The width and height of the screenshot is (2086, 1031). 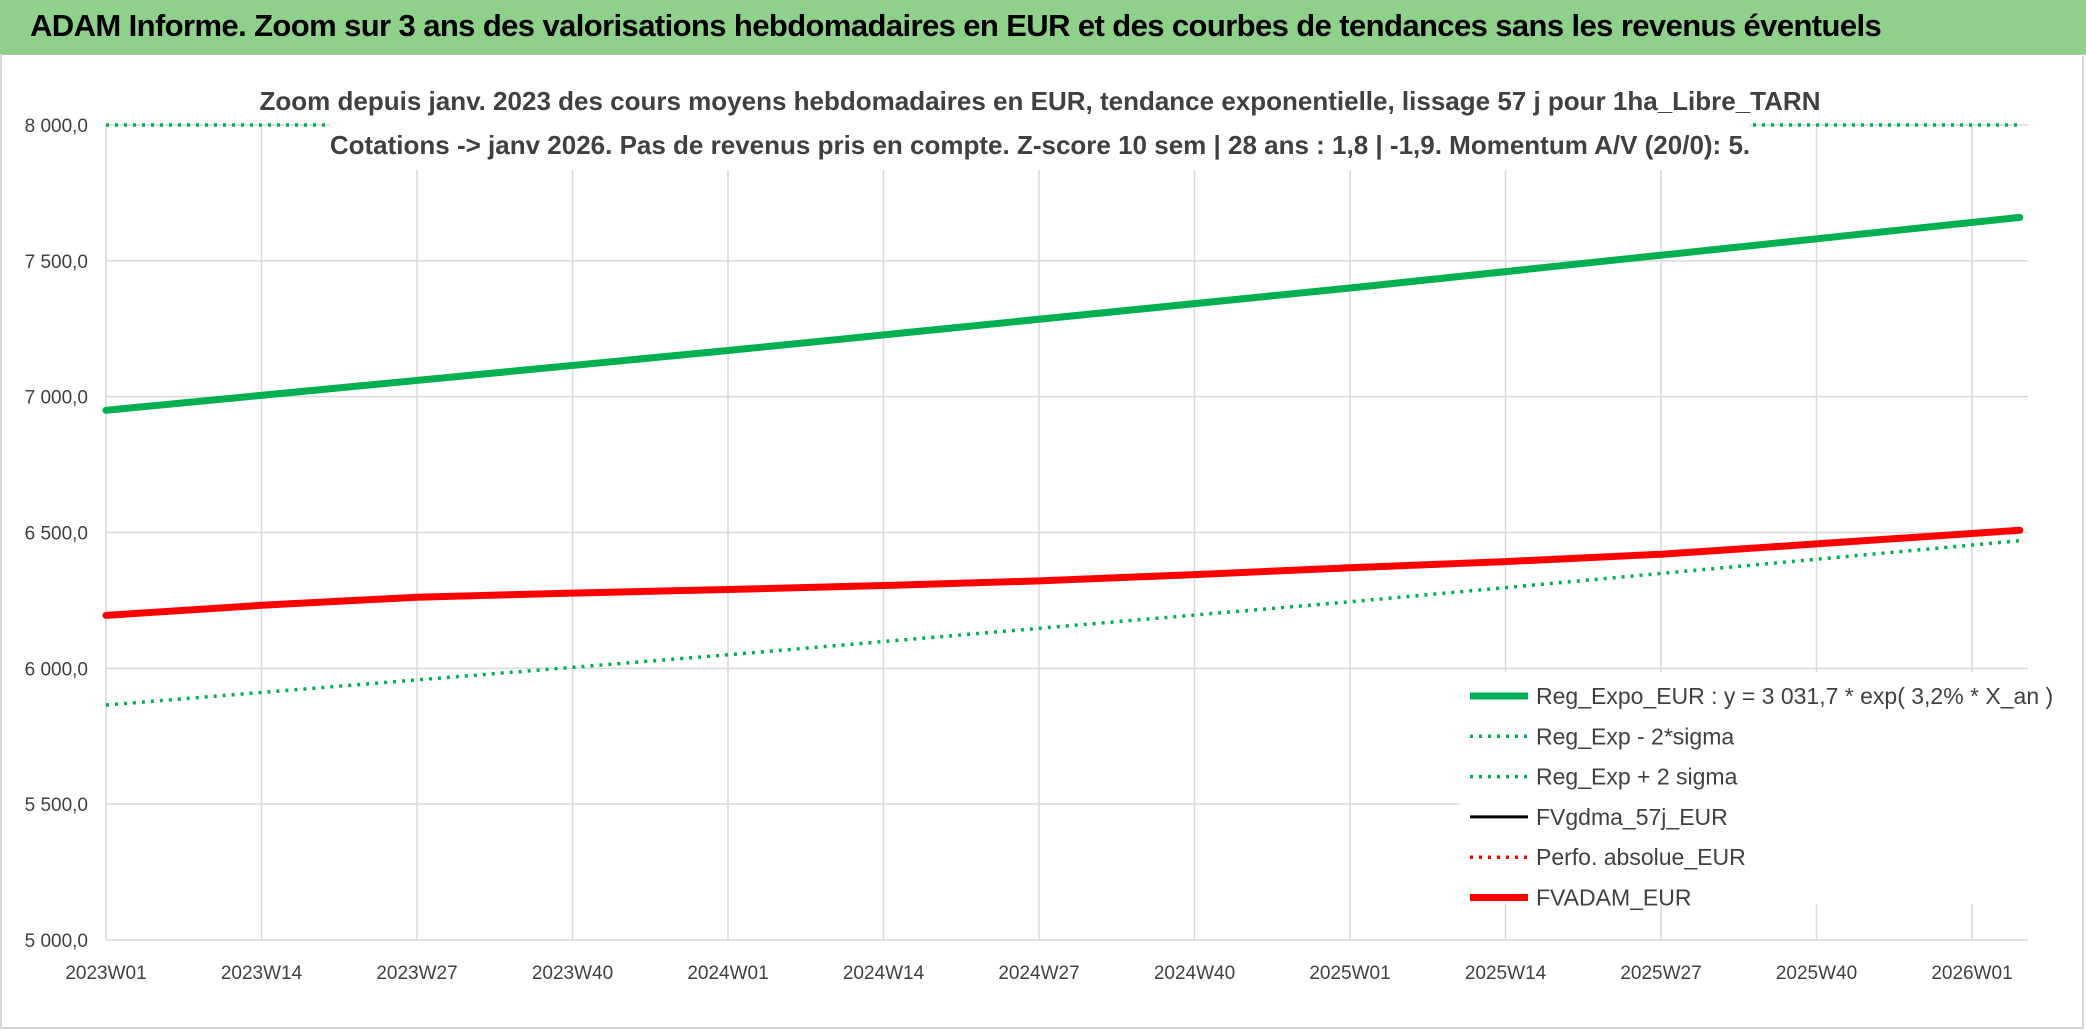 I want to click on x-tick-label: 2023W01, so click(x=105, y=973).